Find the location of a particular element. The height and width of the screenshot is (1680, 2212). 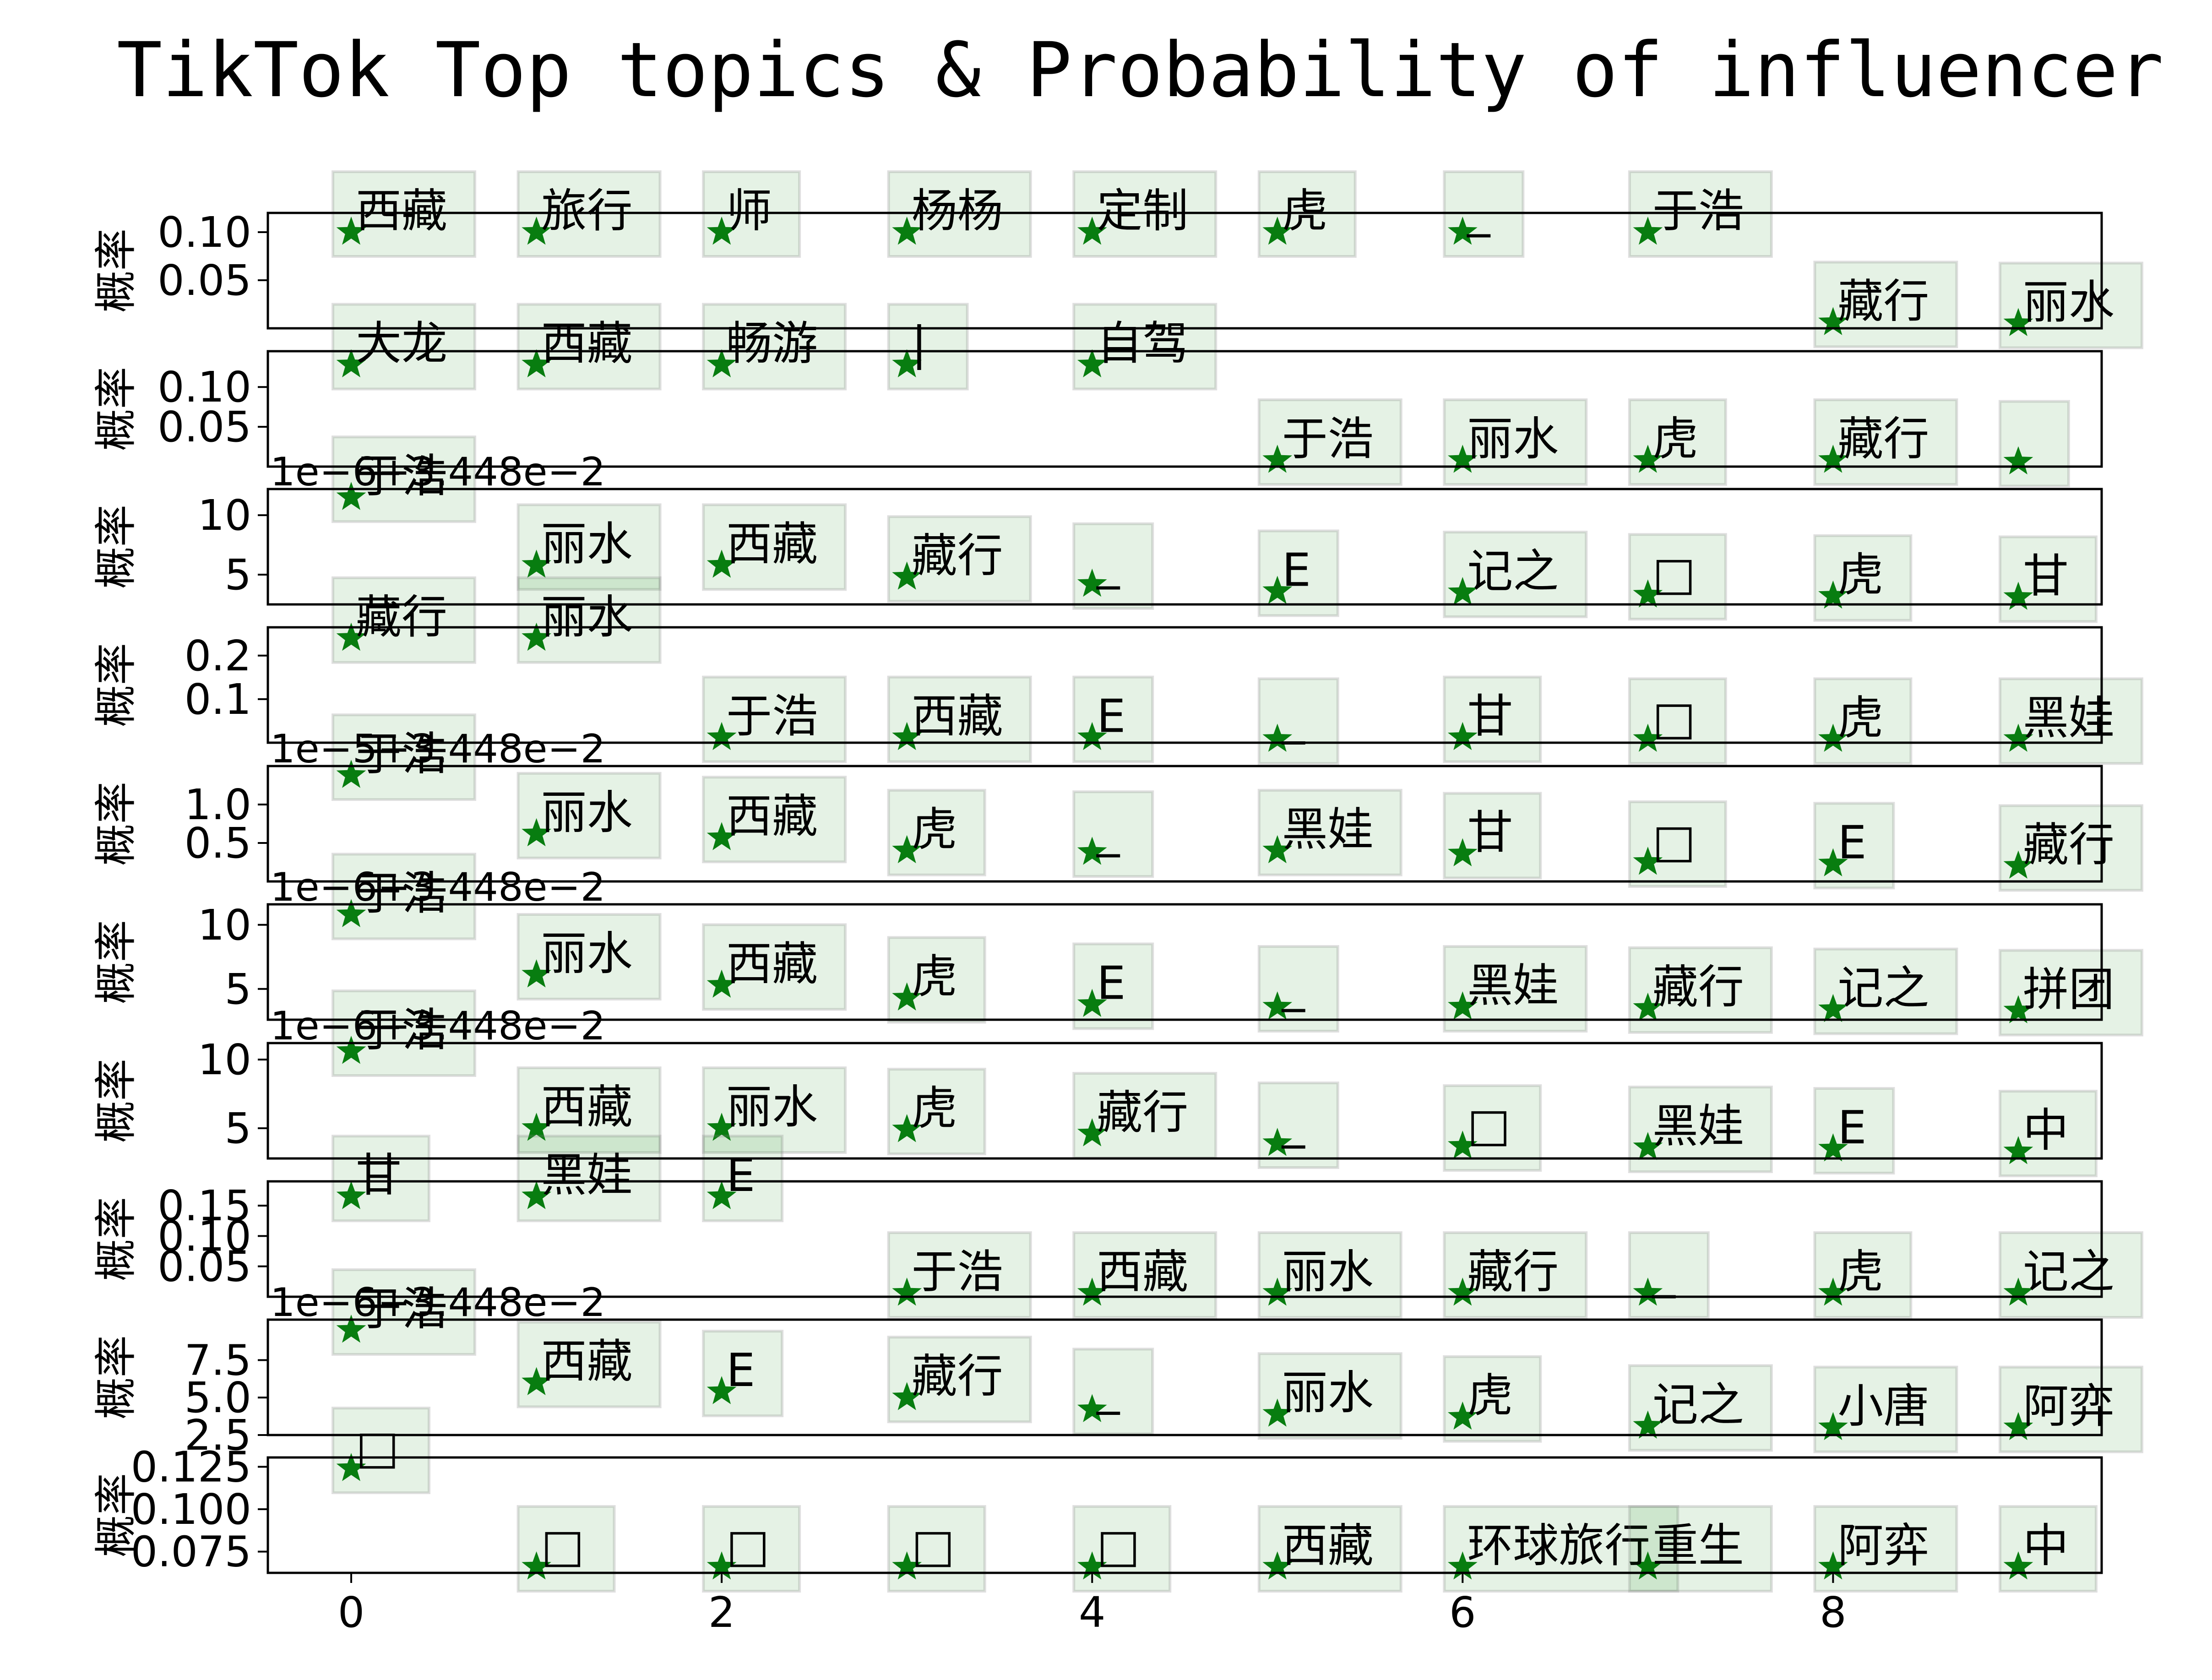

y-tick-label: 0.10 is located at coordinates (205, 387).